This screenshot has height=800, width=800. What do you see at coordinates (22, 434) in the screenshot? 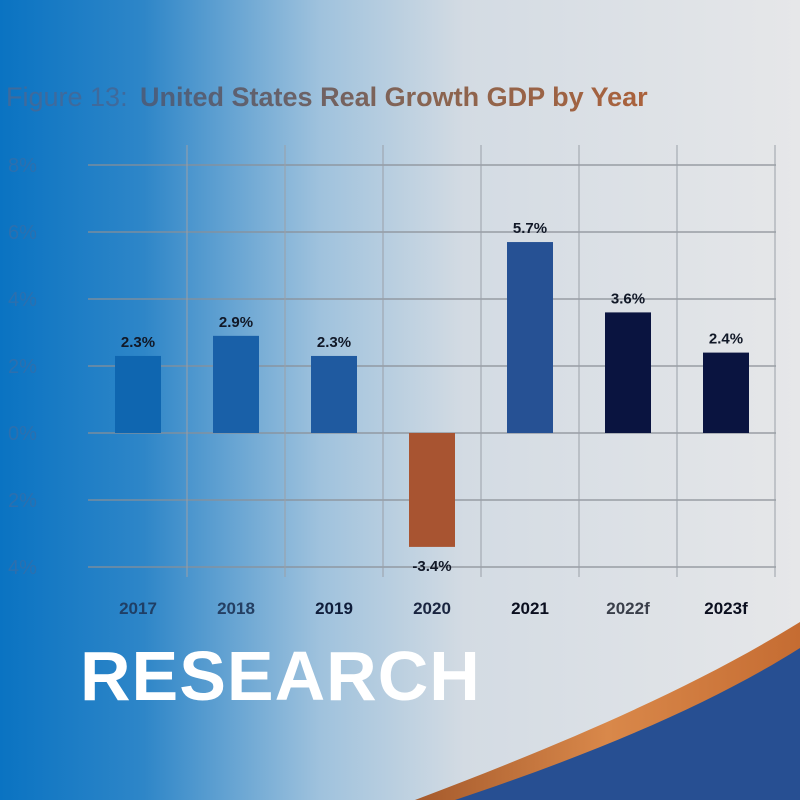
I see `y-tick-label: 0%` at bounding box center [22, 434].